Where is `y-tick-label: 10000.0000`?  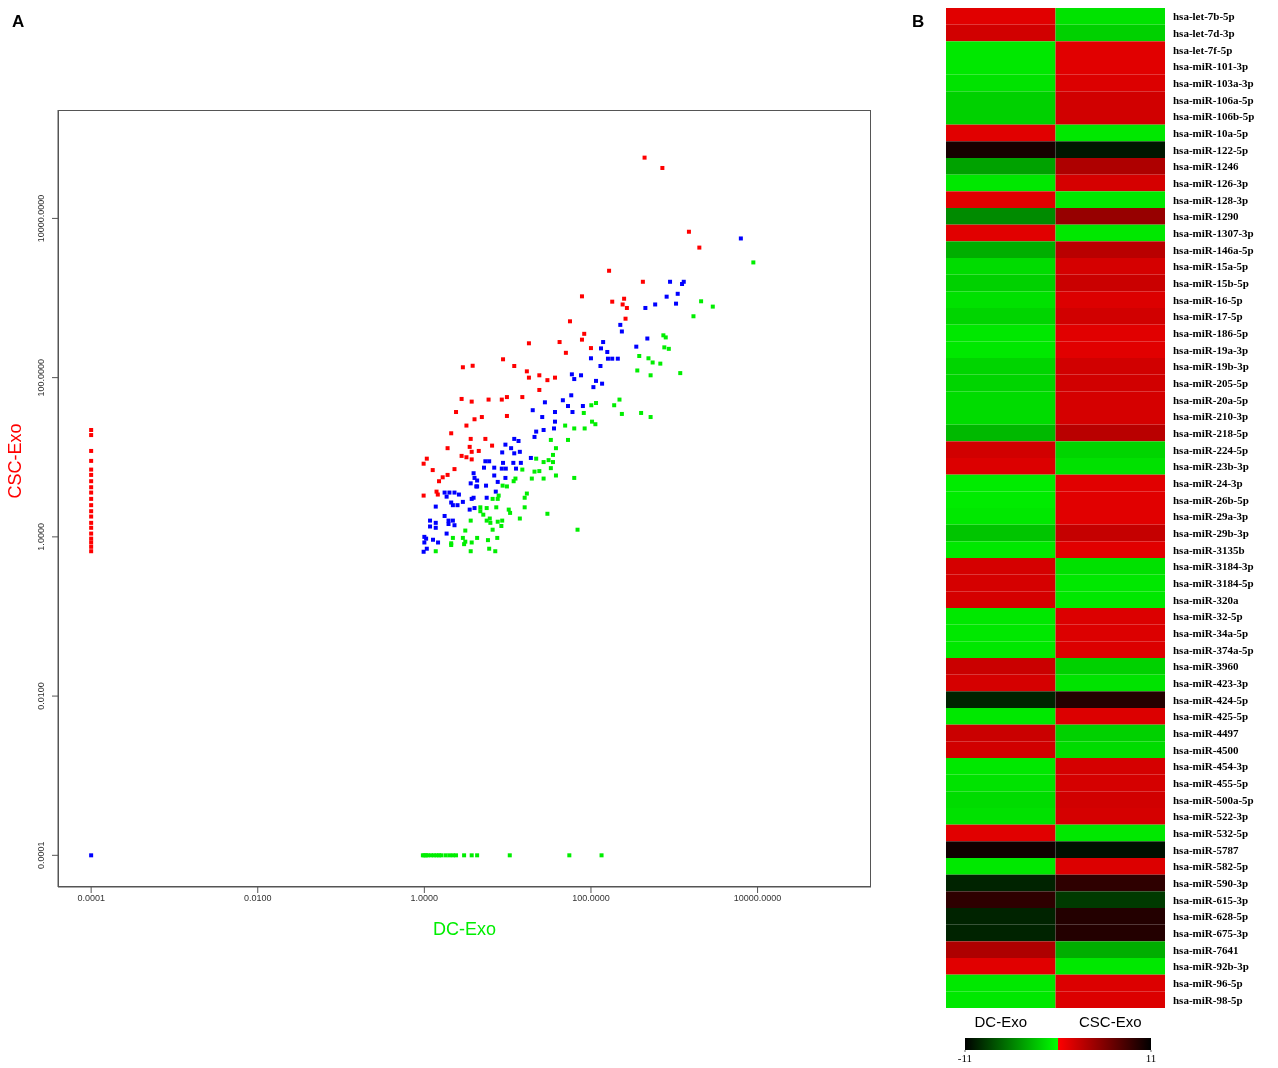 y-tick-label: 10000.0000 is located at coordinates (41, 218).